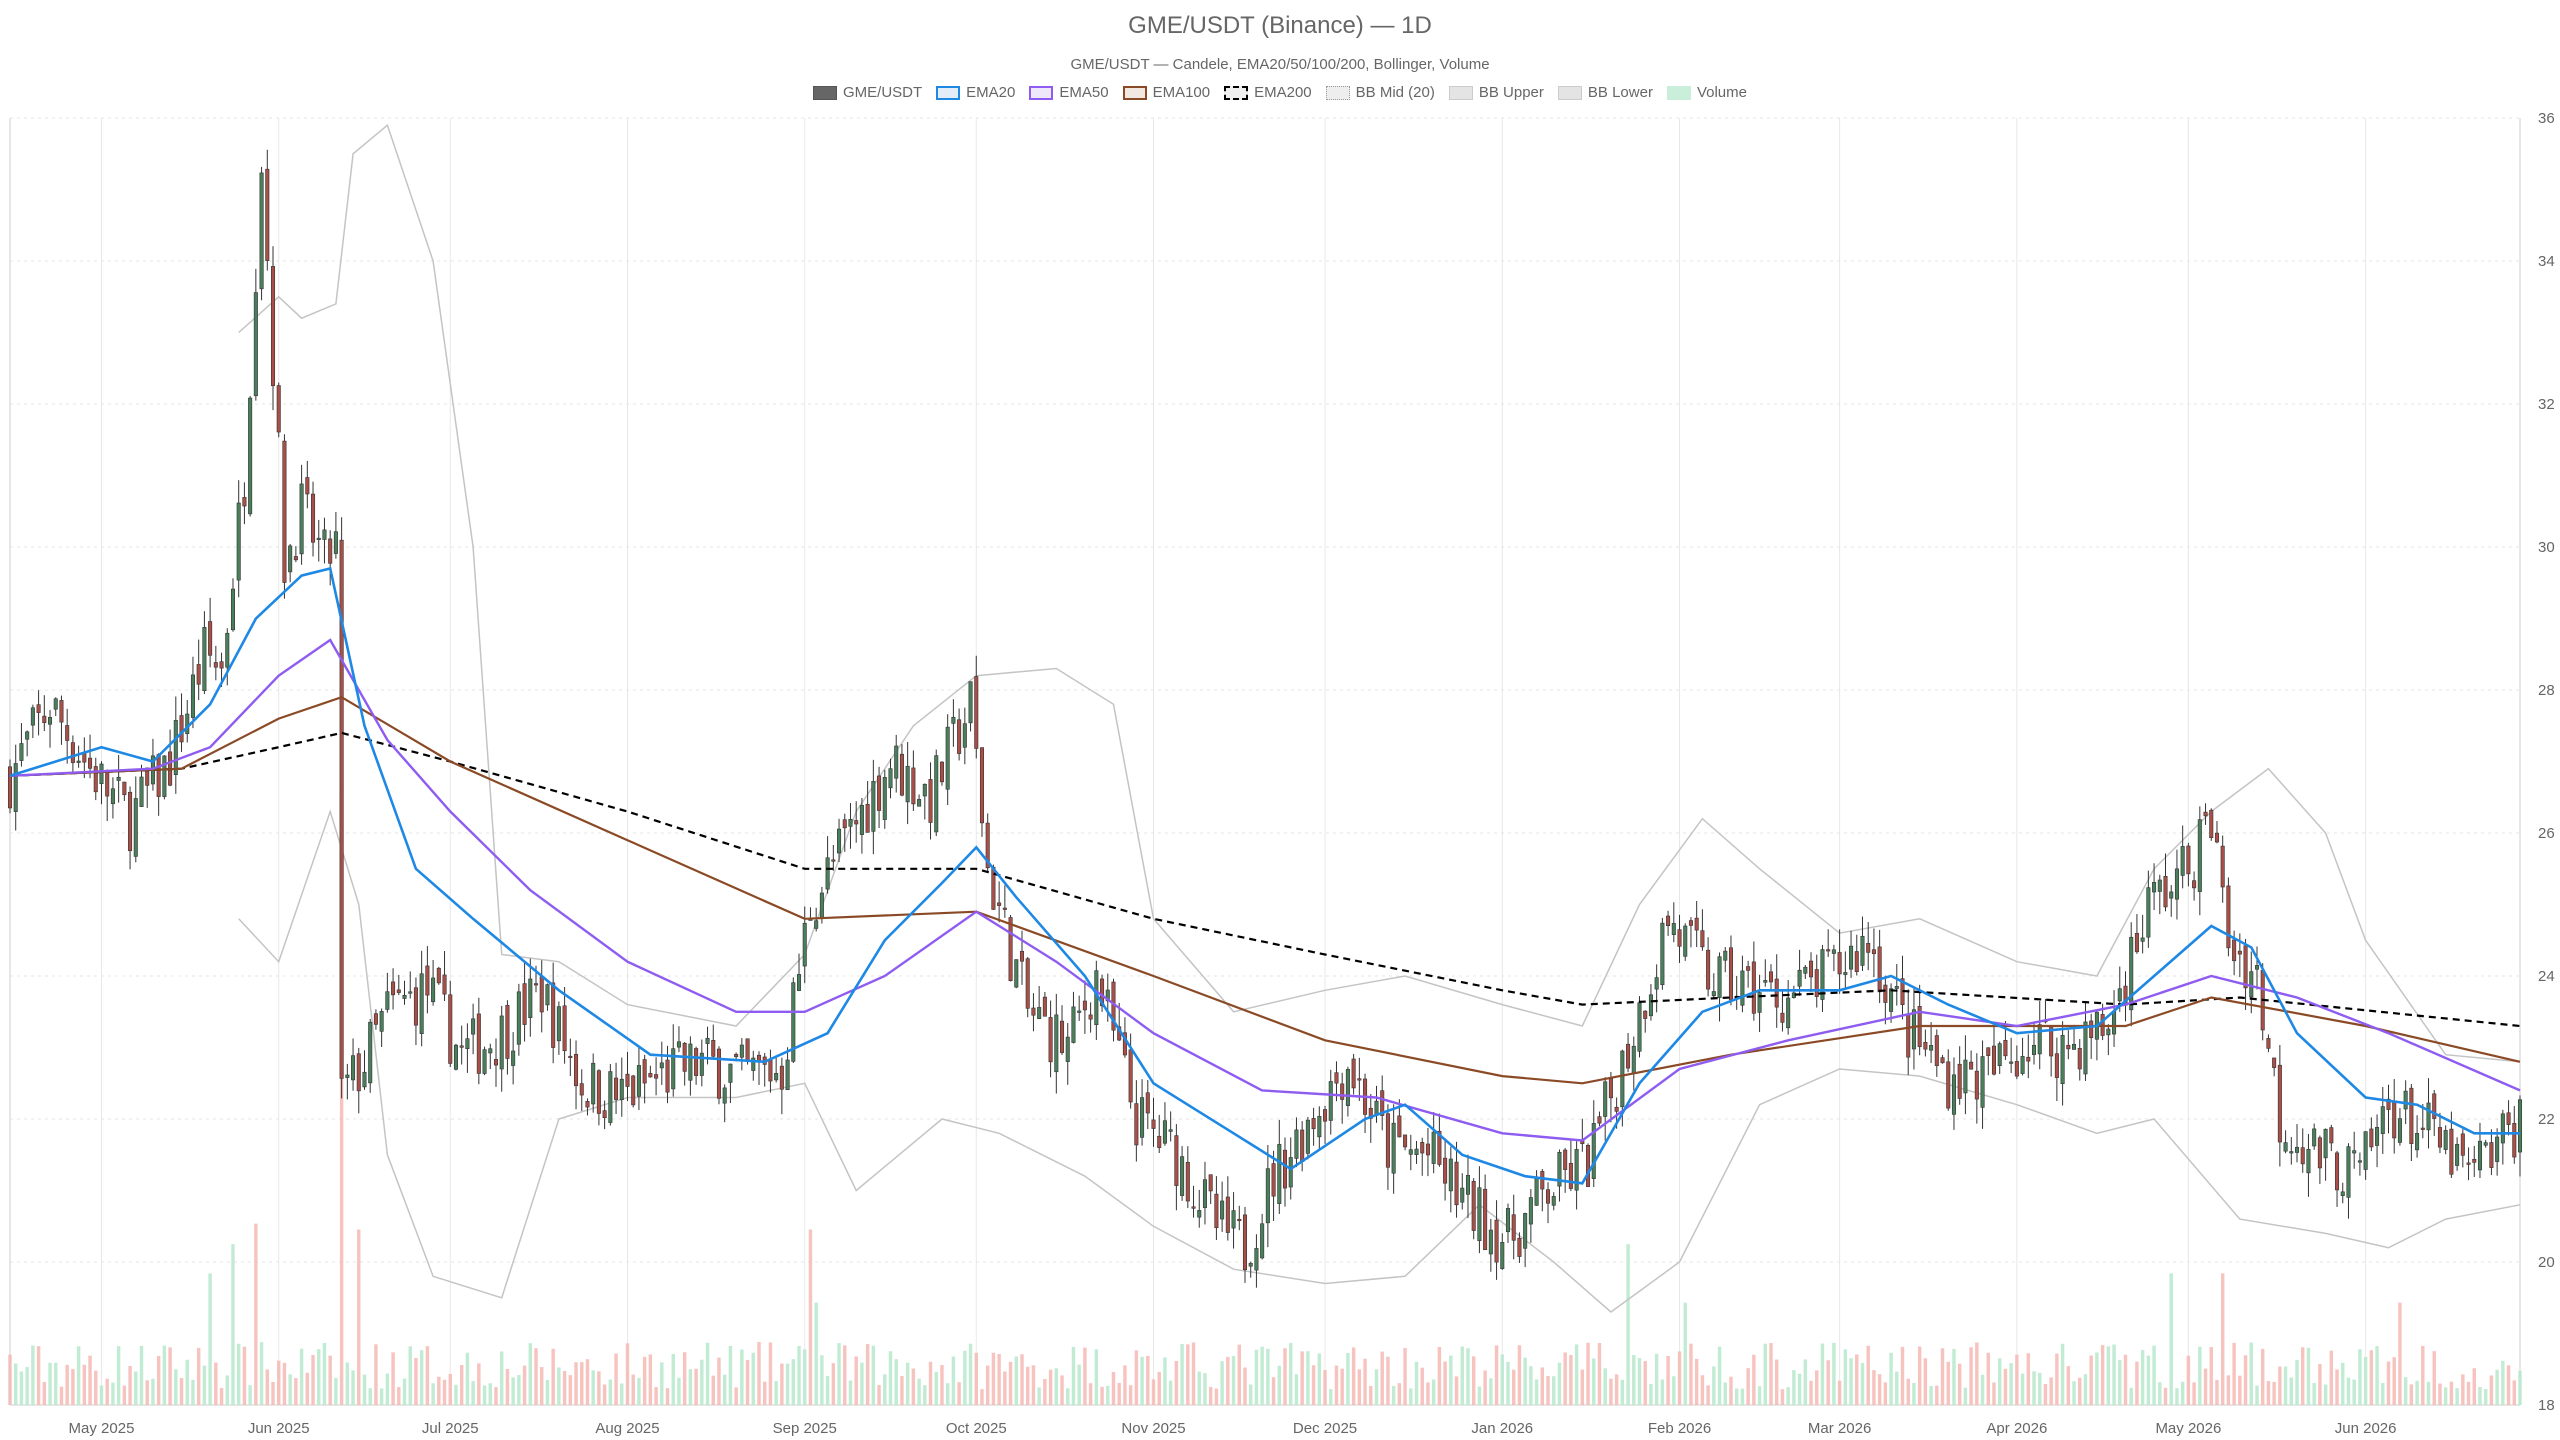 This screenshot has height=1440, width=2560. What do you see at coordinates (1706, 92) in the screenshot?
I see `legend-item-volume: Volume` at bounding box center [1706, 92].